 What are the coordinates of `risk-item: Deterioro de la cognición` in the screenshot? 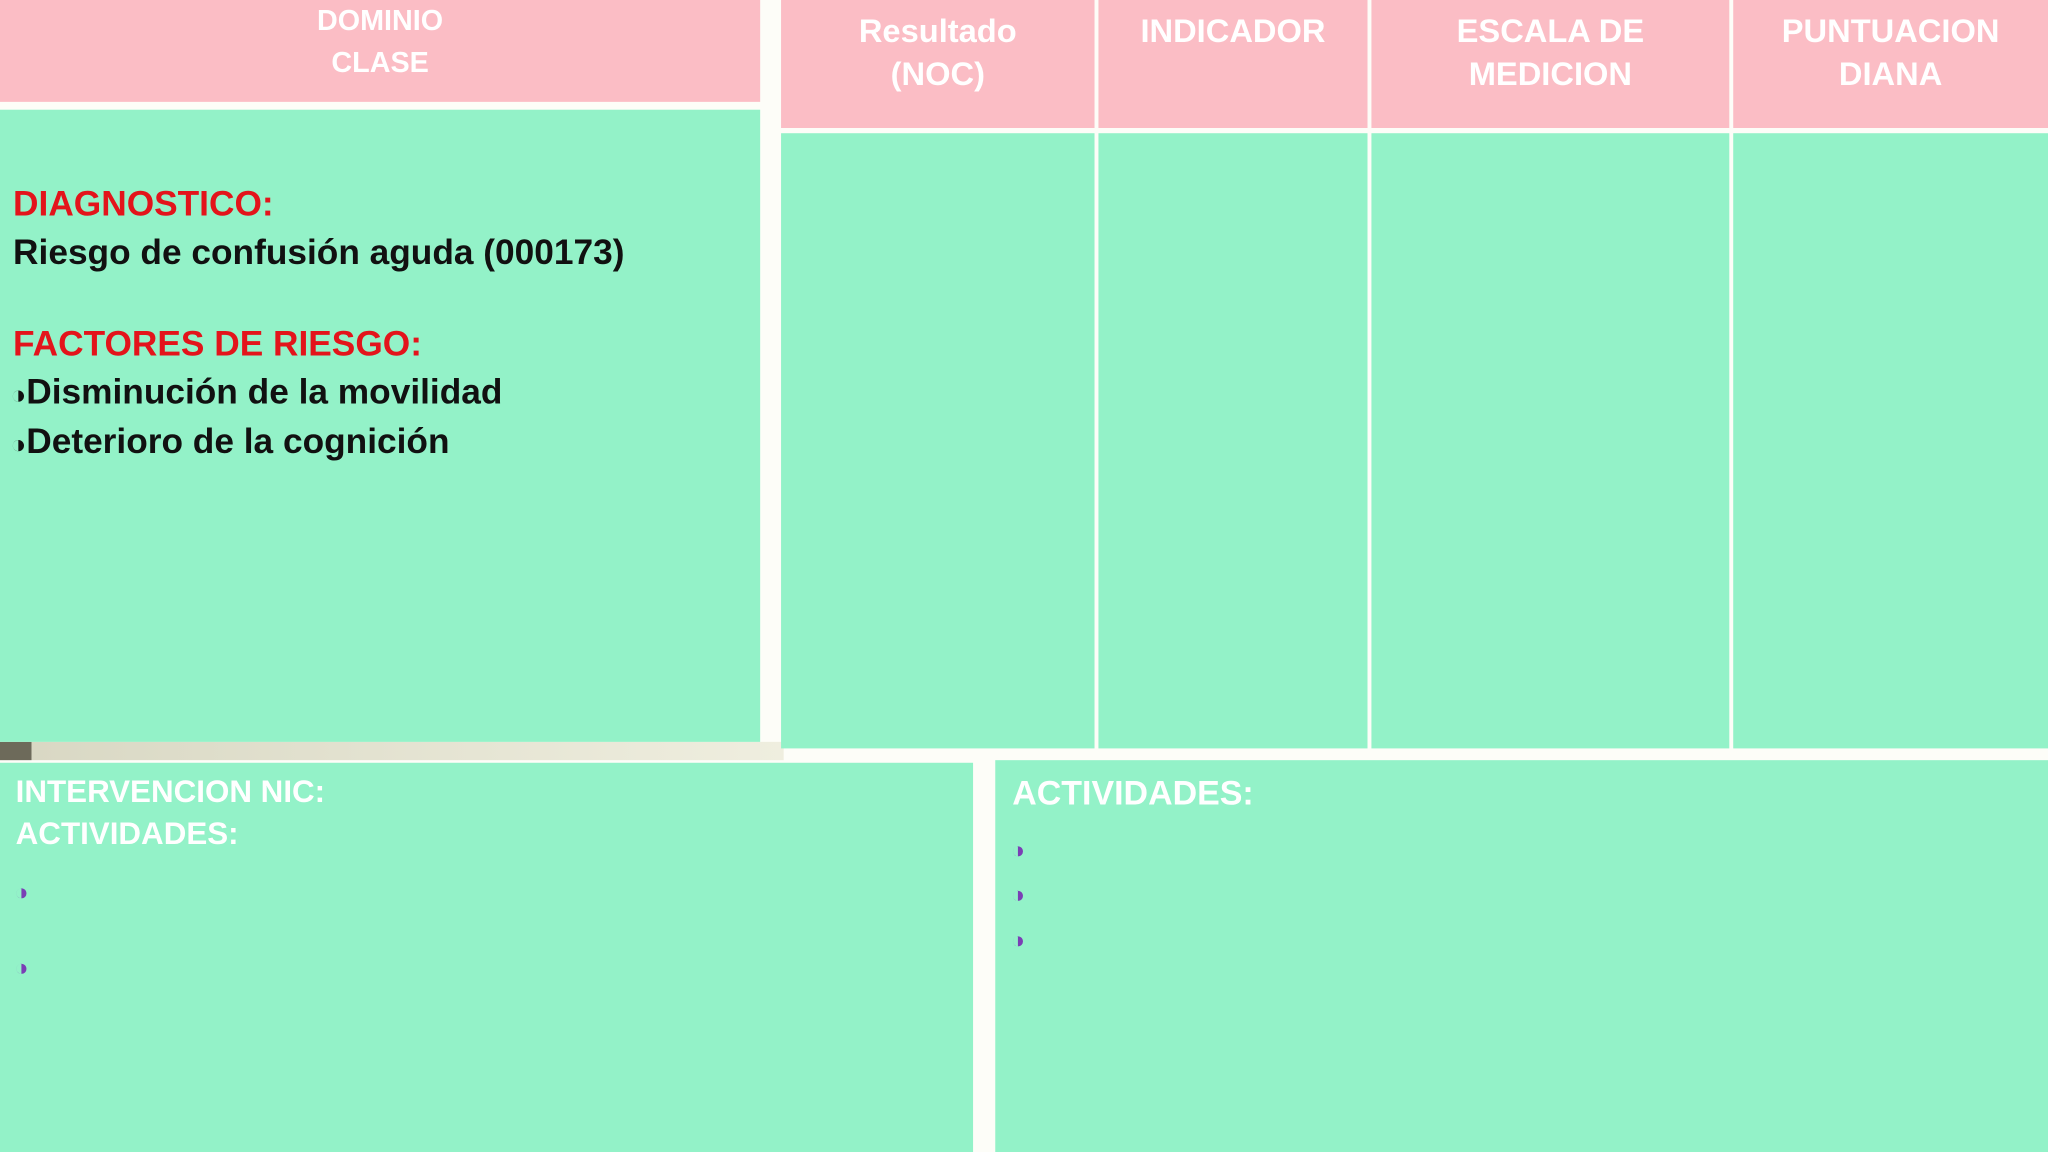 It's located at (229, 442).